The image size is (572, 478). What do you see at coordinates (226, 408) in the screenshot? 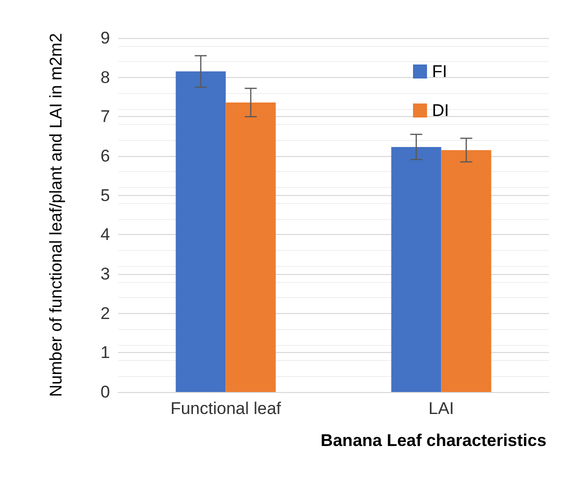
I see `x-tick-label: Functional leaf` at bounding box center [226, 408].